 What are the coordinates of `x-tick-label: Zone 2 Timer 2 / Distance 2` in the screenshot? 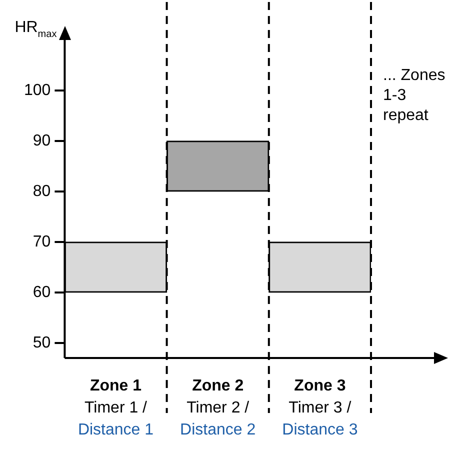 It's located at (218, 407).